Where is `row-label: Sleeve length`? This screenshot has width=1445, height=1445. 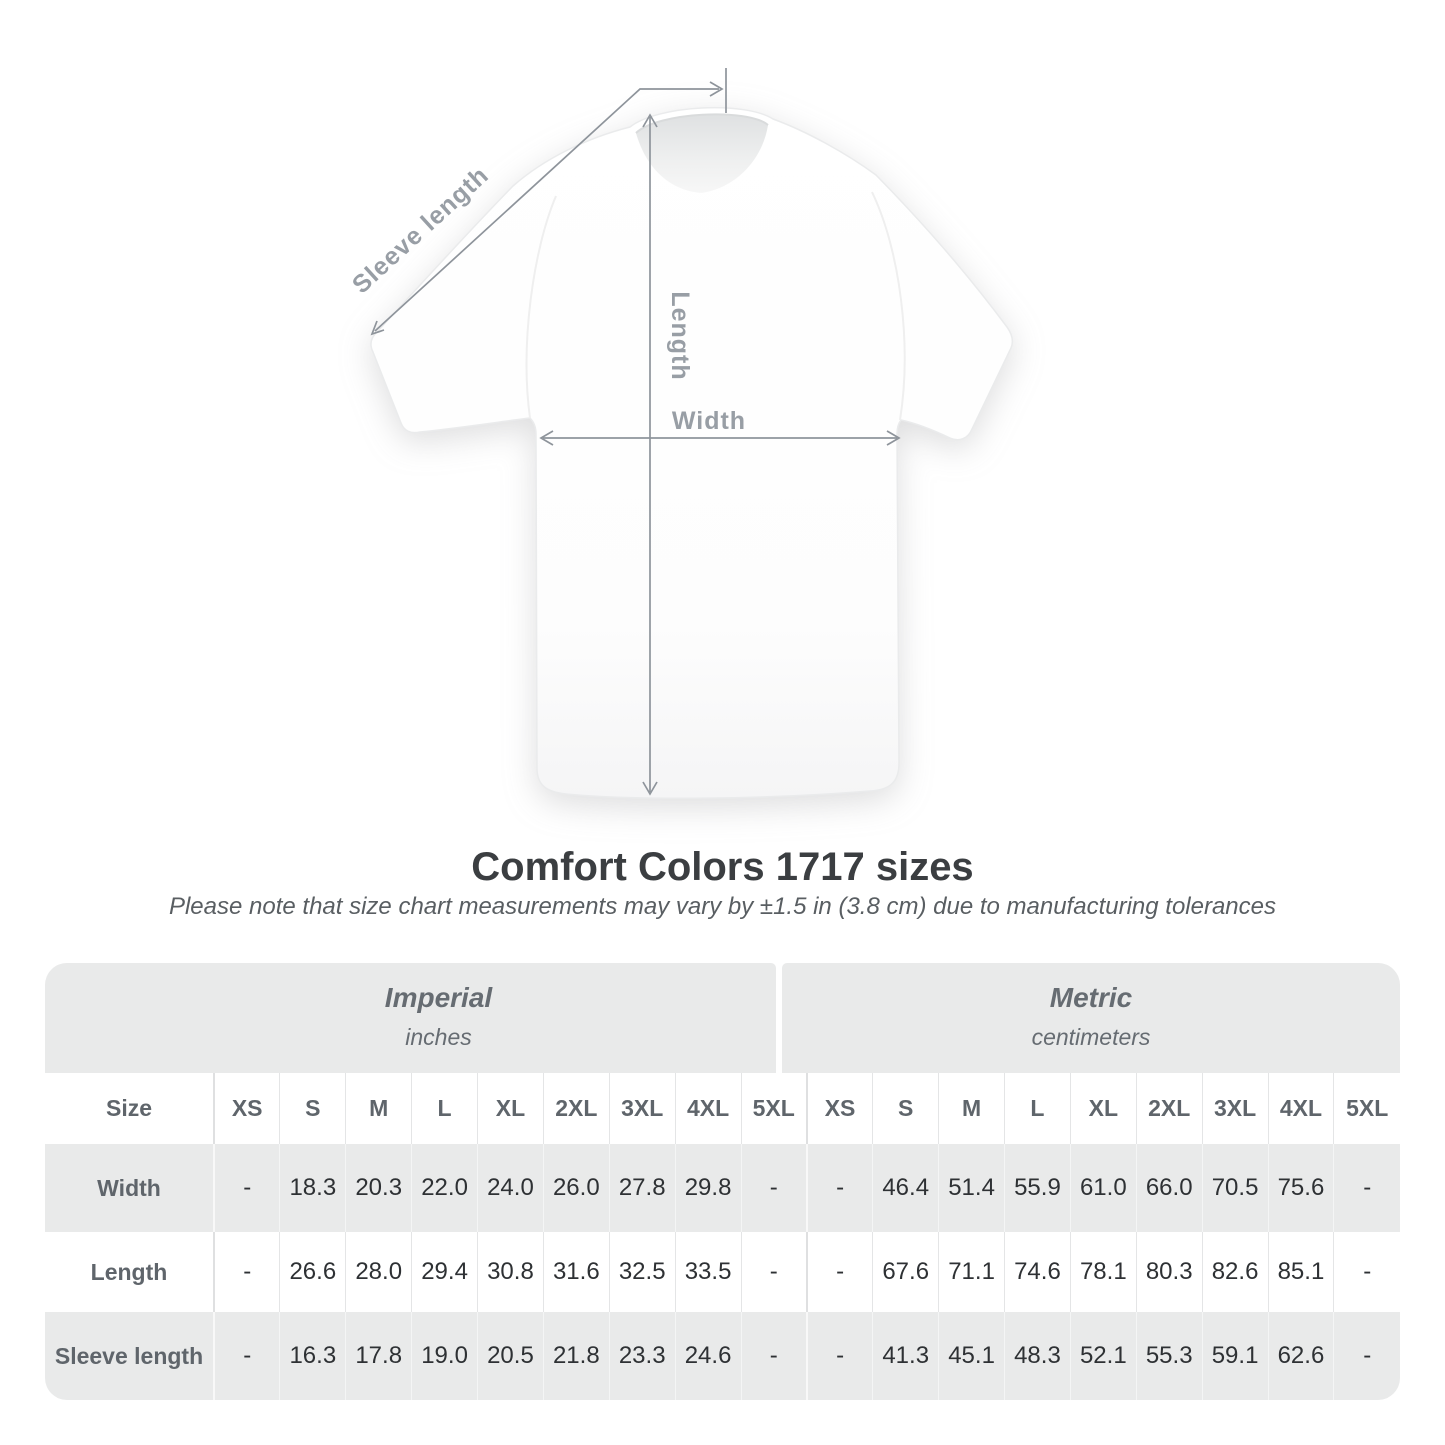 row-label: Sleeve length is located at coordinates (129, 1355).